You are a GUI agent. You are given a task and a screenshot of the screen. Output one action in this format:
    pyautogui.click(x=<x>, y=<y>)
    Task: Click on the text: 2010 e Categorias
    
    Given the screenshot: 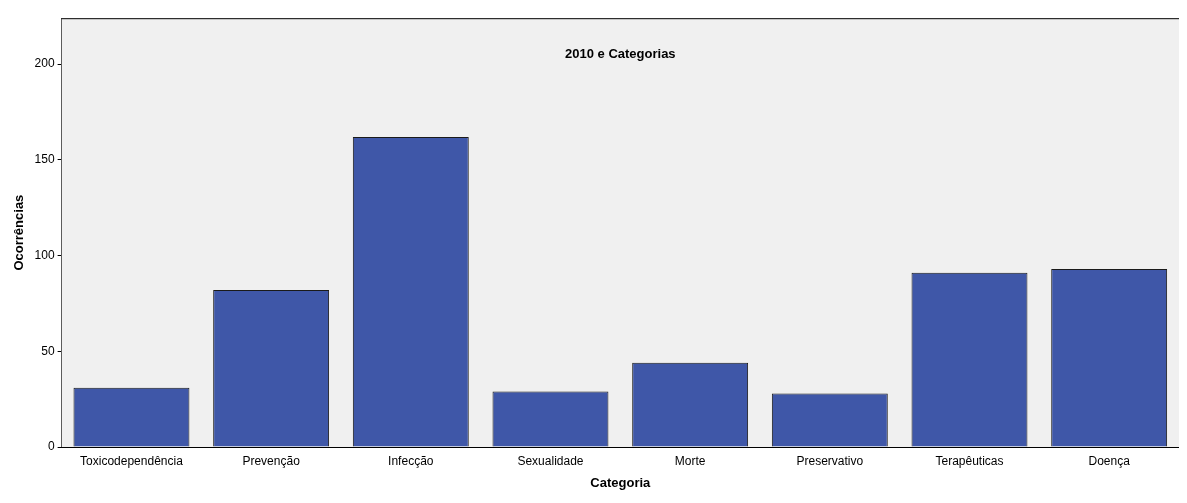 What is the action you would take?
    pyautogui.click(x=620, y=54)
    